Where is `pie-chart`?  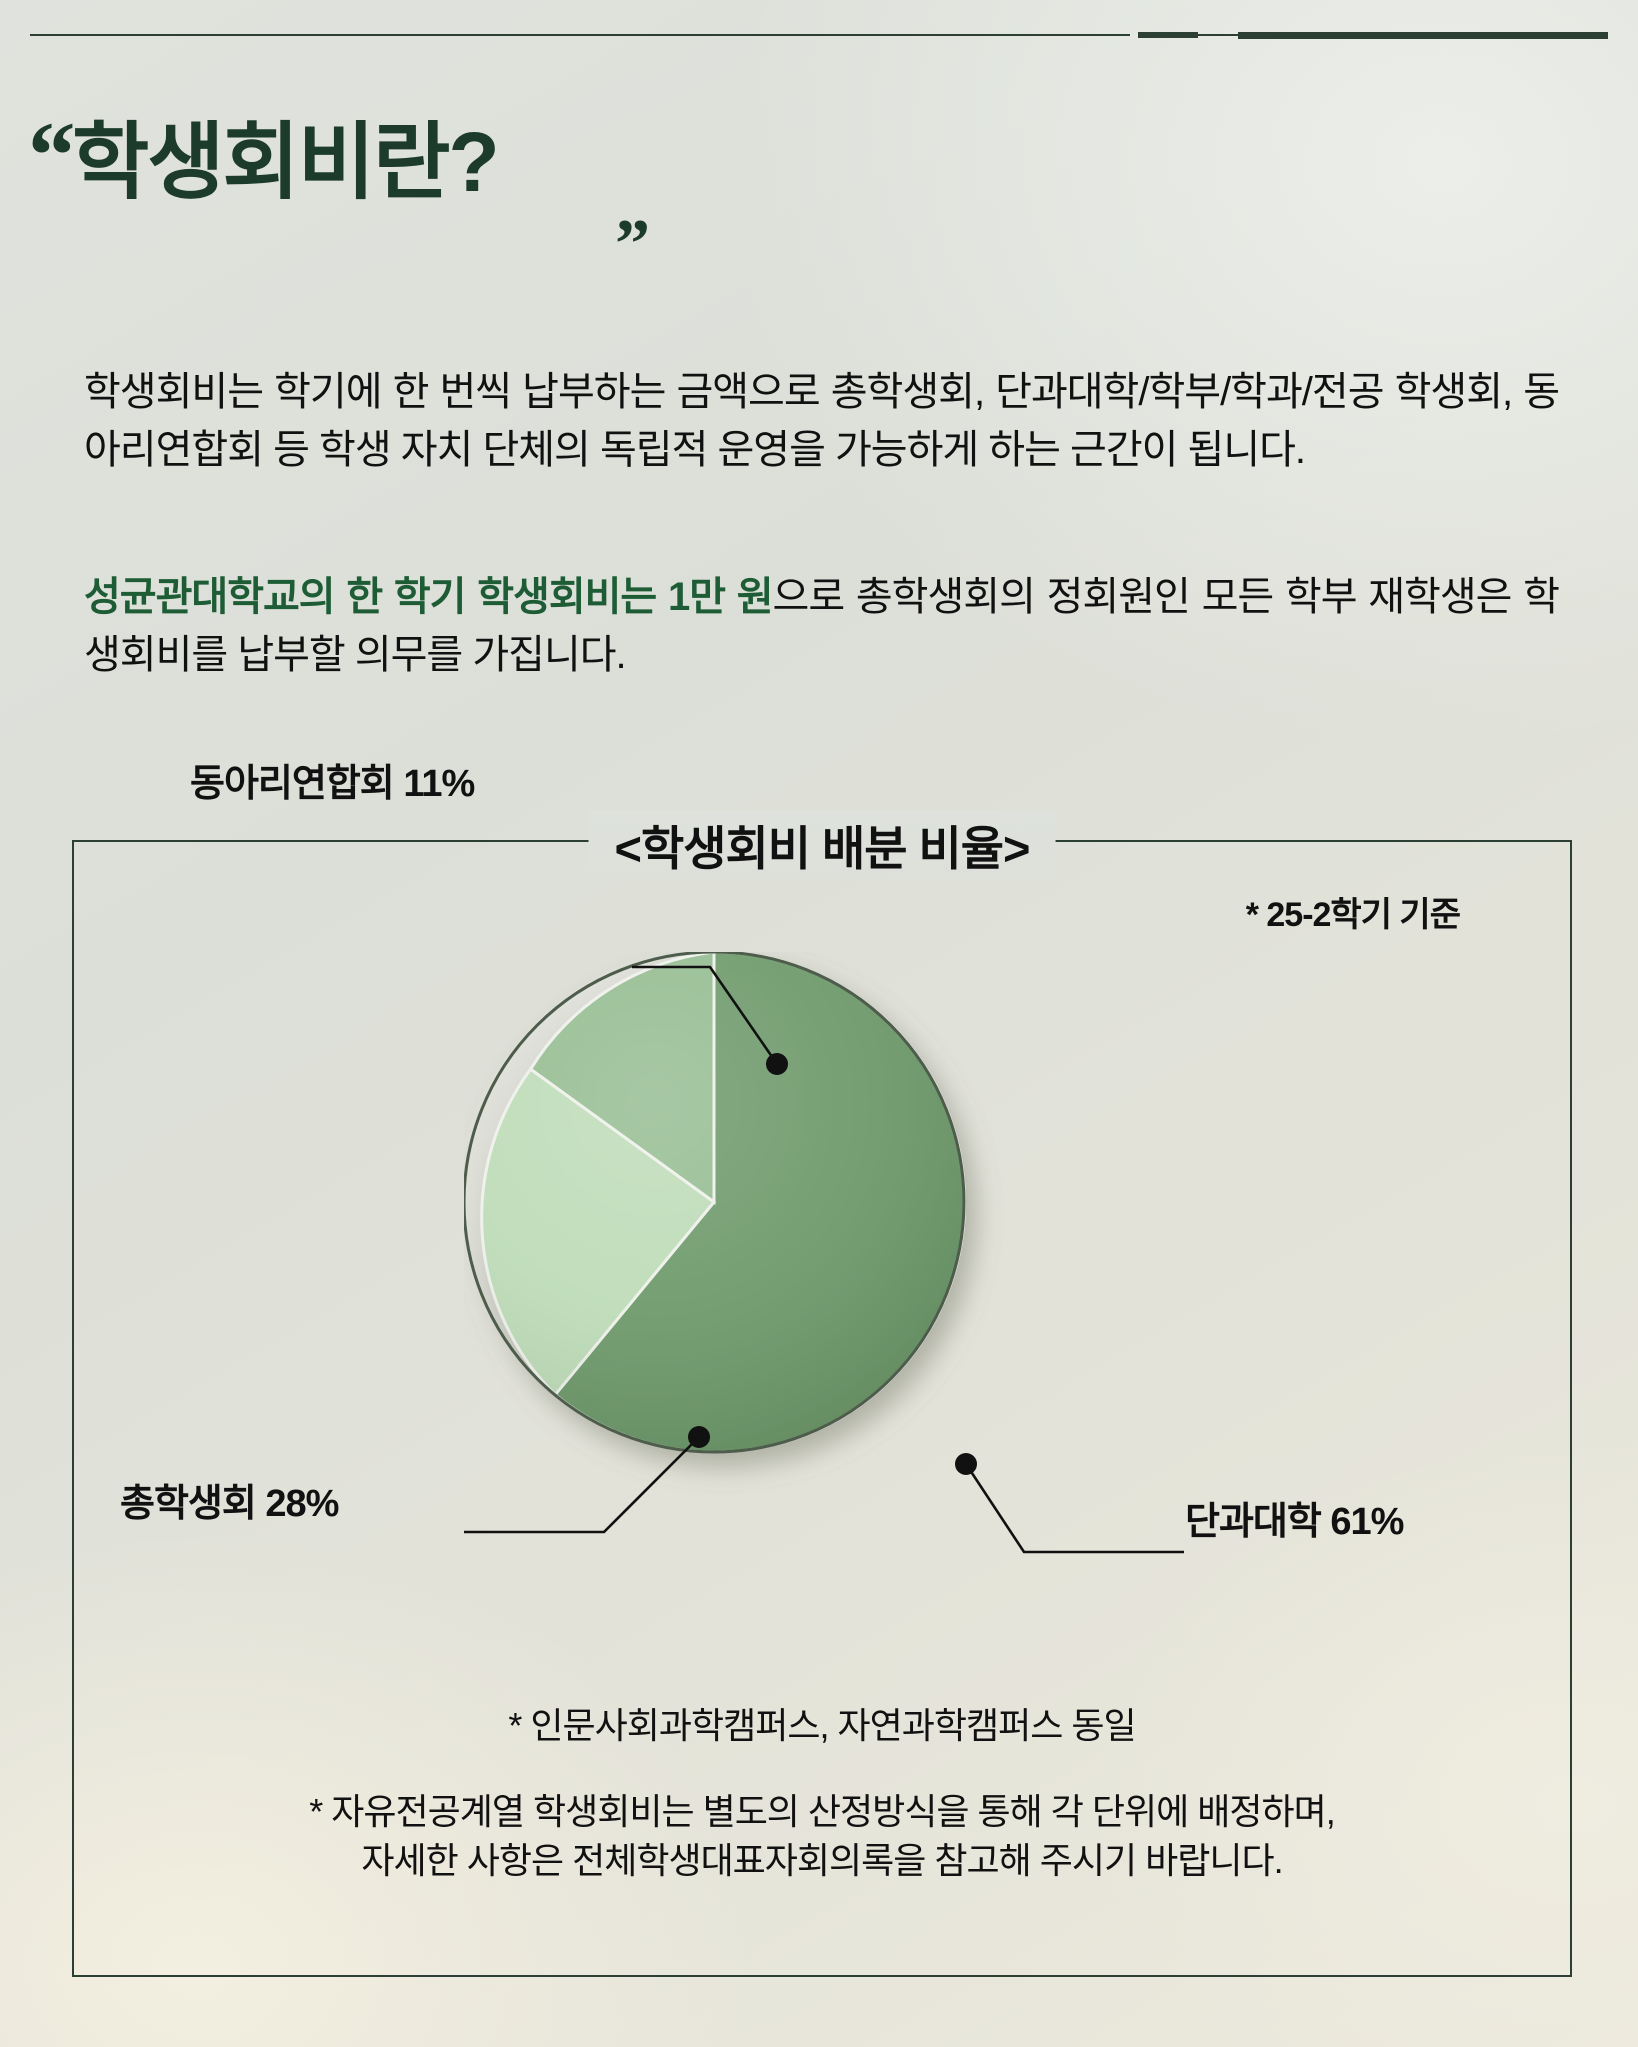
pie-chart is located at coordinates (824, 1253).